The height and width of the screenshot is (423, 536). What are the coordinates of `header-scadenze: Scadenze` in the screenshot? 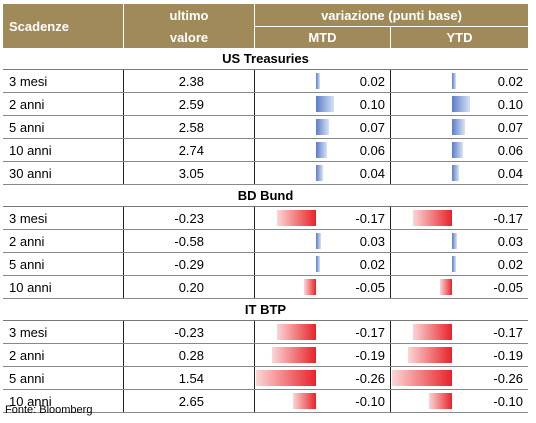 It's located at (39, 26).